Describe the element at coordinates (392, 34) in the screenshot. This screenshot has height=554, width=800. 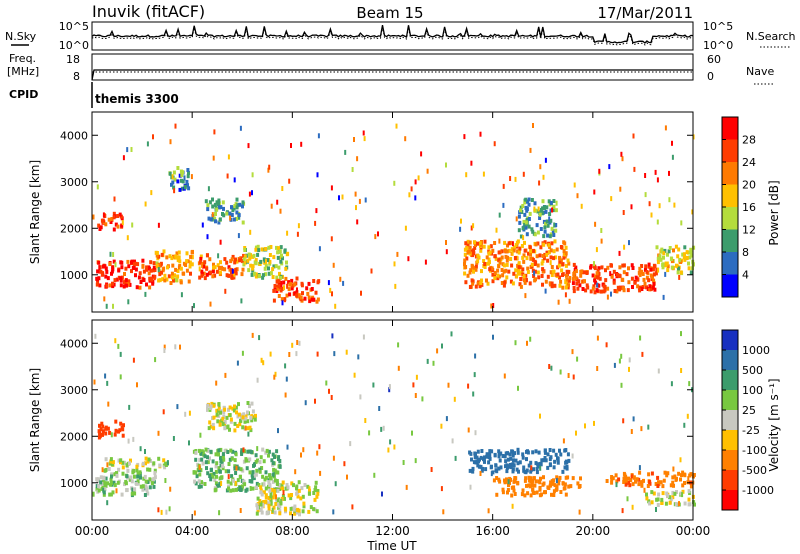
I see `noise-sky-trace` at that location.